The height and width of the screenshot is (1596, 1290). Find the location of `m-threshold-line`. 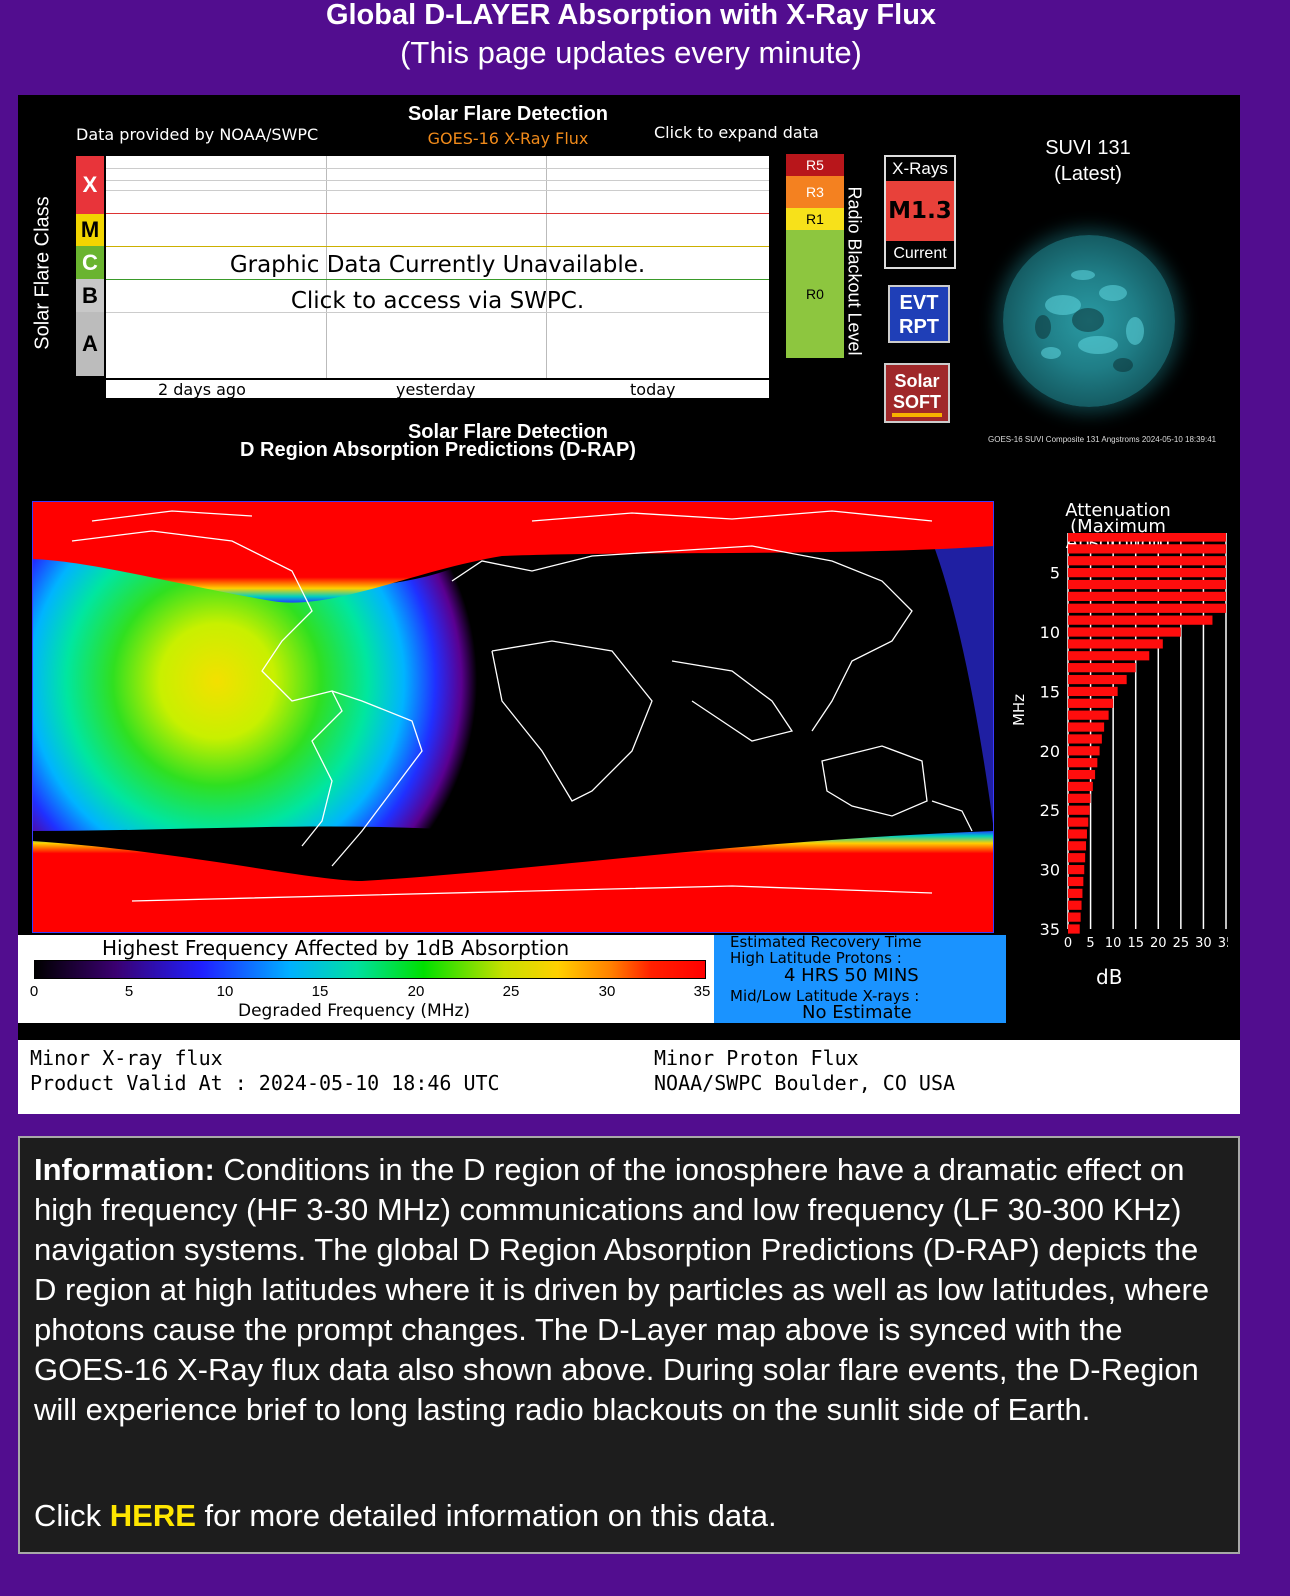

m-threshold-line is located at coordinates (437, 213).